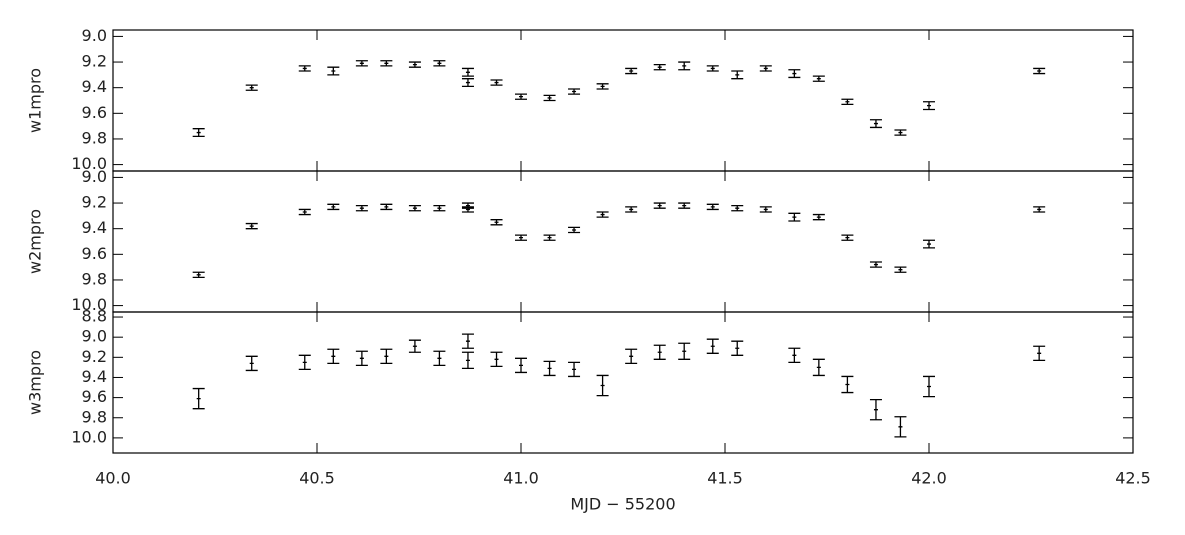 The height and width of the screenshot is (535, 1185). Describe the element at coordinates (929, 478) in the screenshot. I see `x-tick-label: 42.0` at that location.